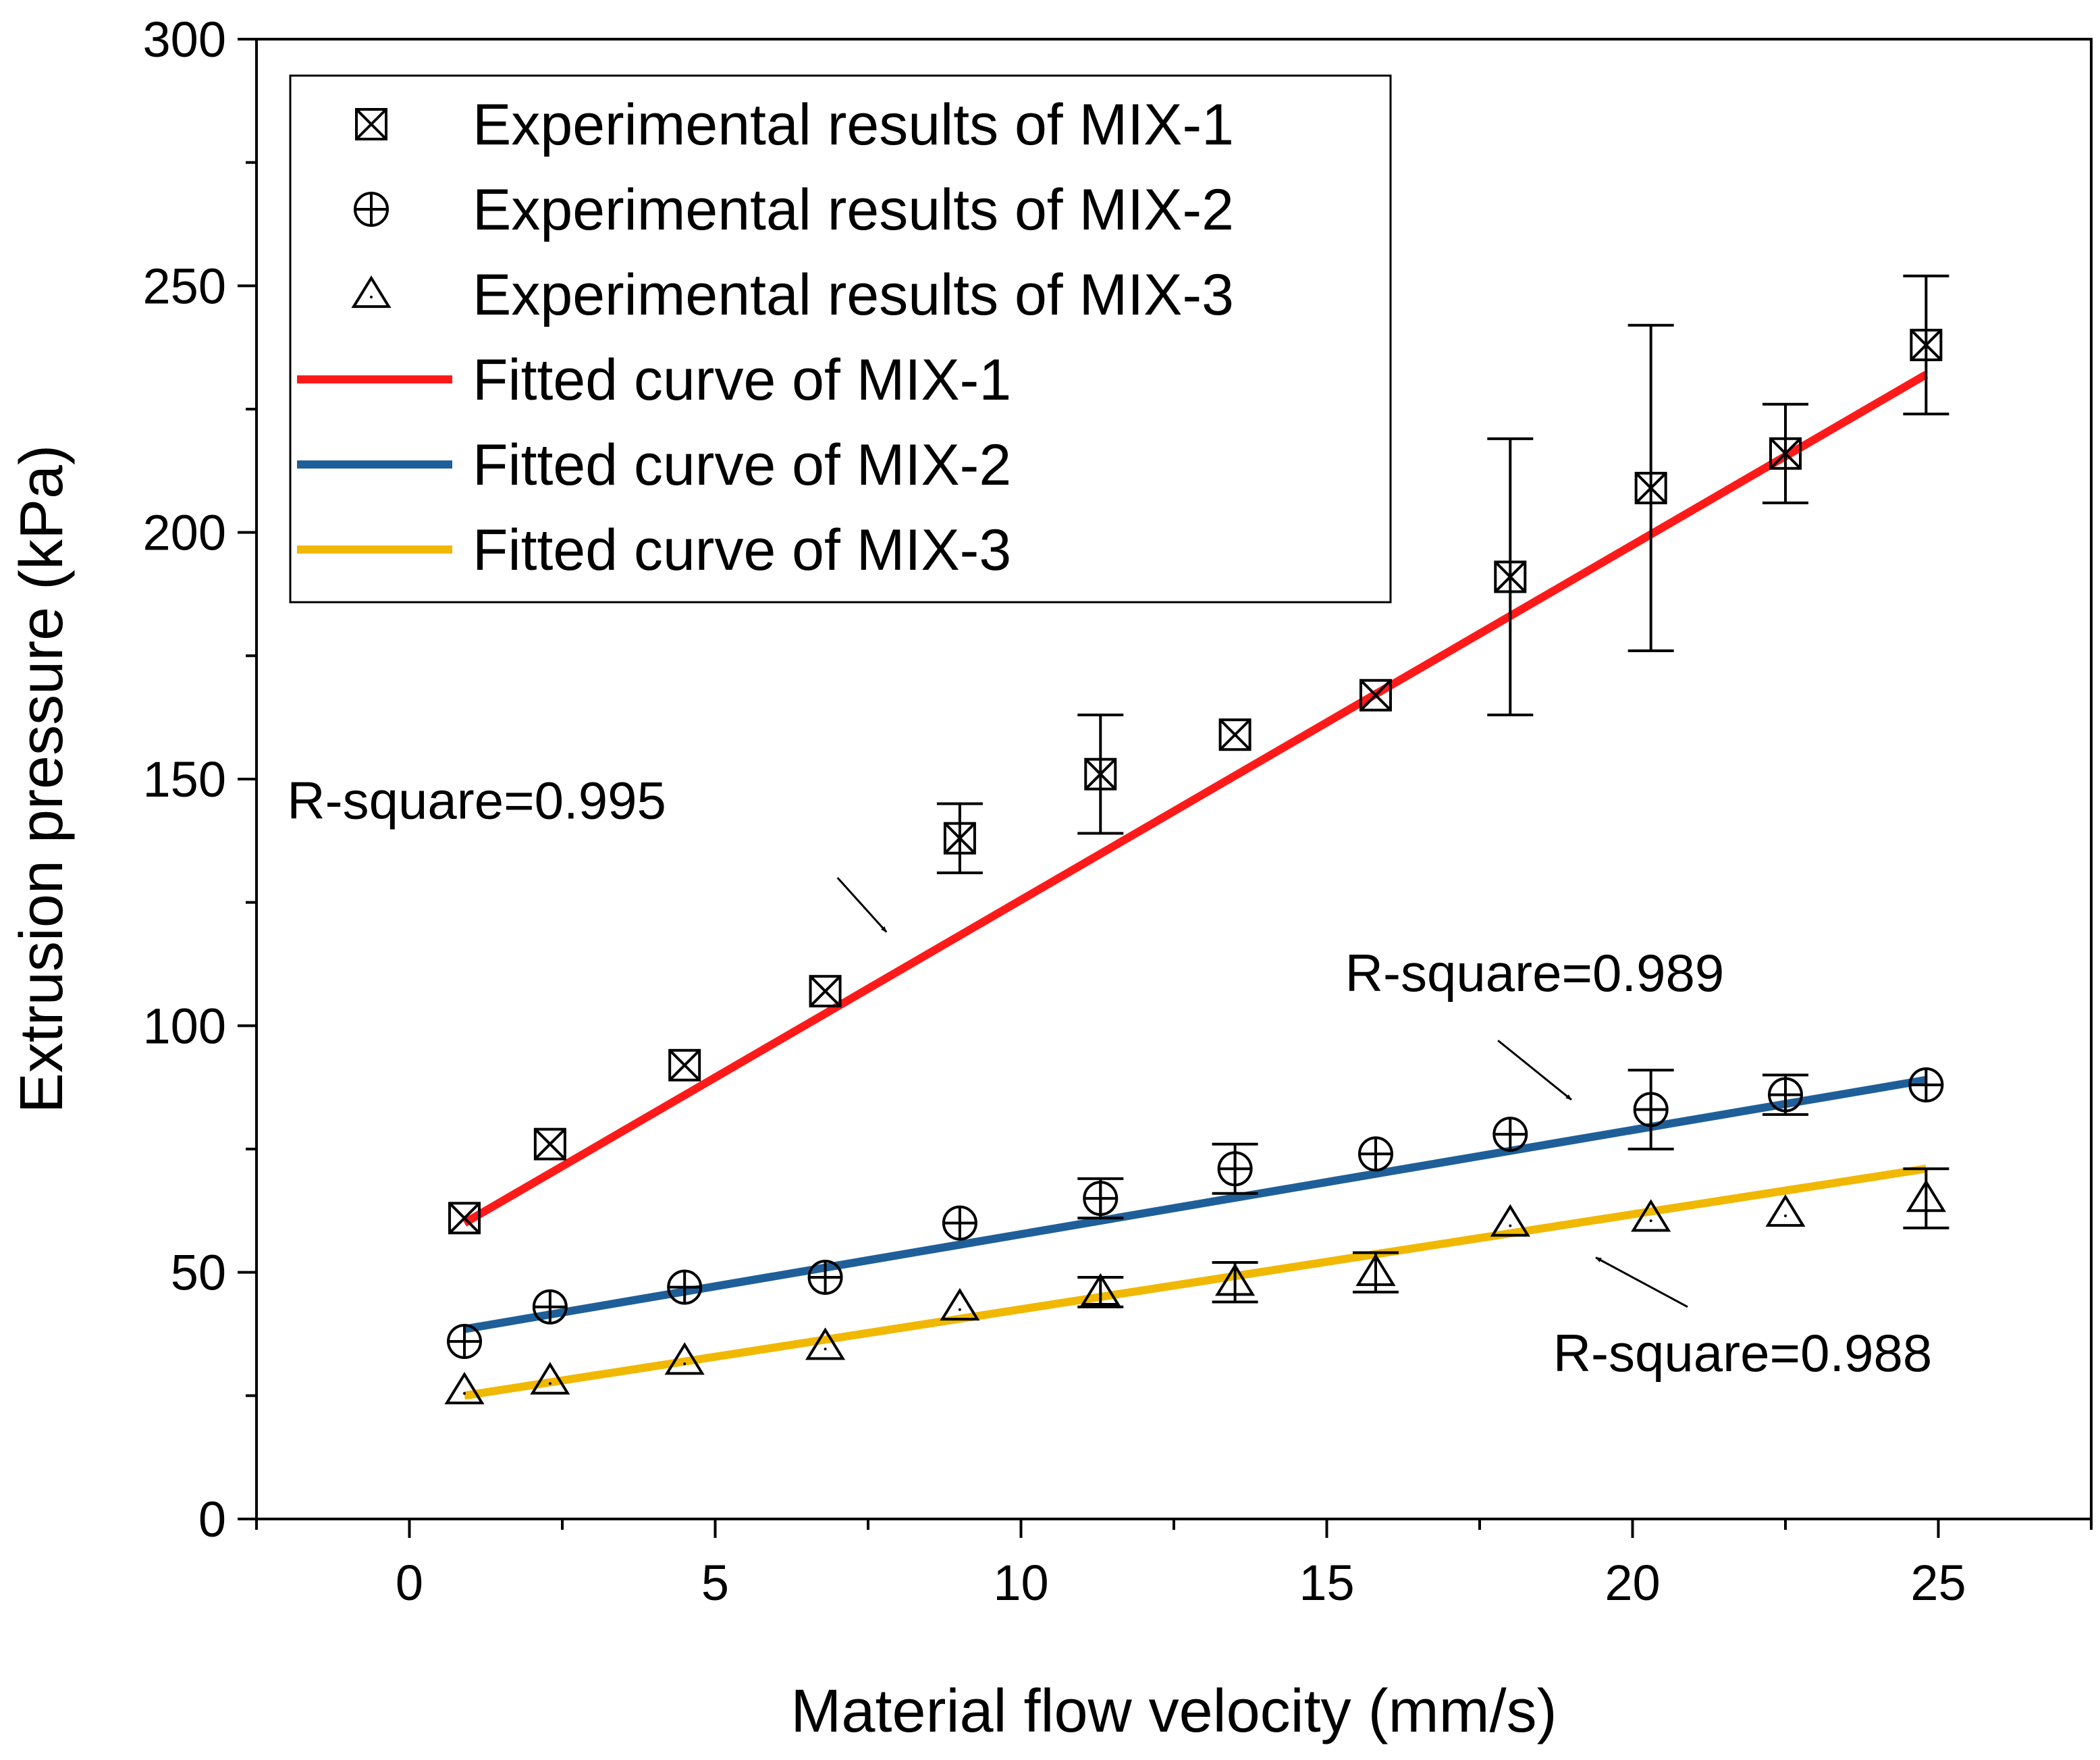 The width and height of the screenshot is (2100, 1760). What do you see at coordinates (1173, 1711) in the screenshot?
I see `x-axis-title: Material flow velocity (mm/s)` at bounding box center [1173, 1711].